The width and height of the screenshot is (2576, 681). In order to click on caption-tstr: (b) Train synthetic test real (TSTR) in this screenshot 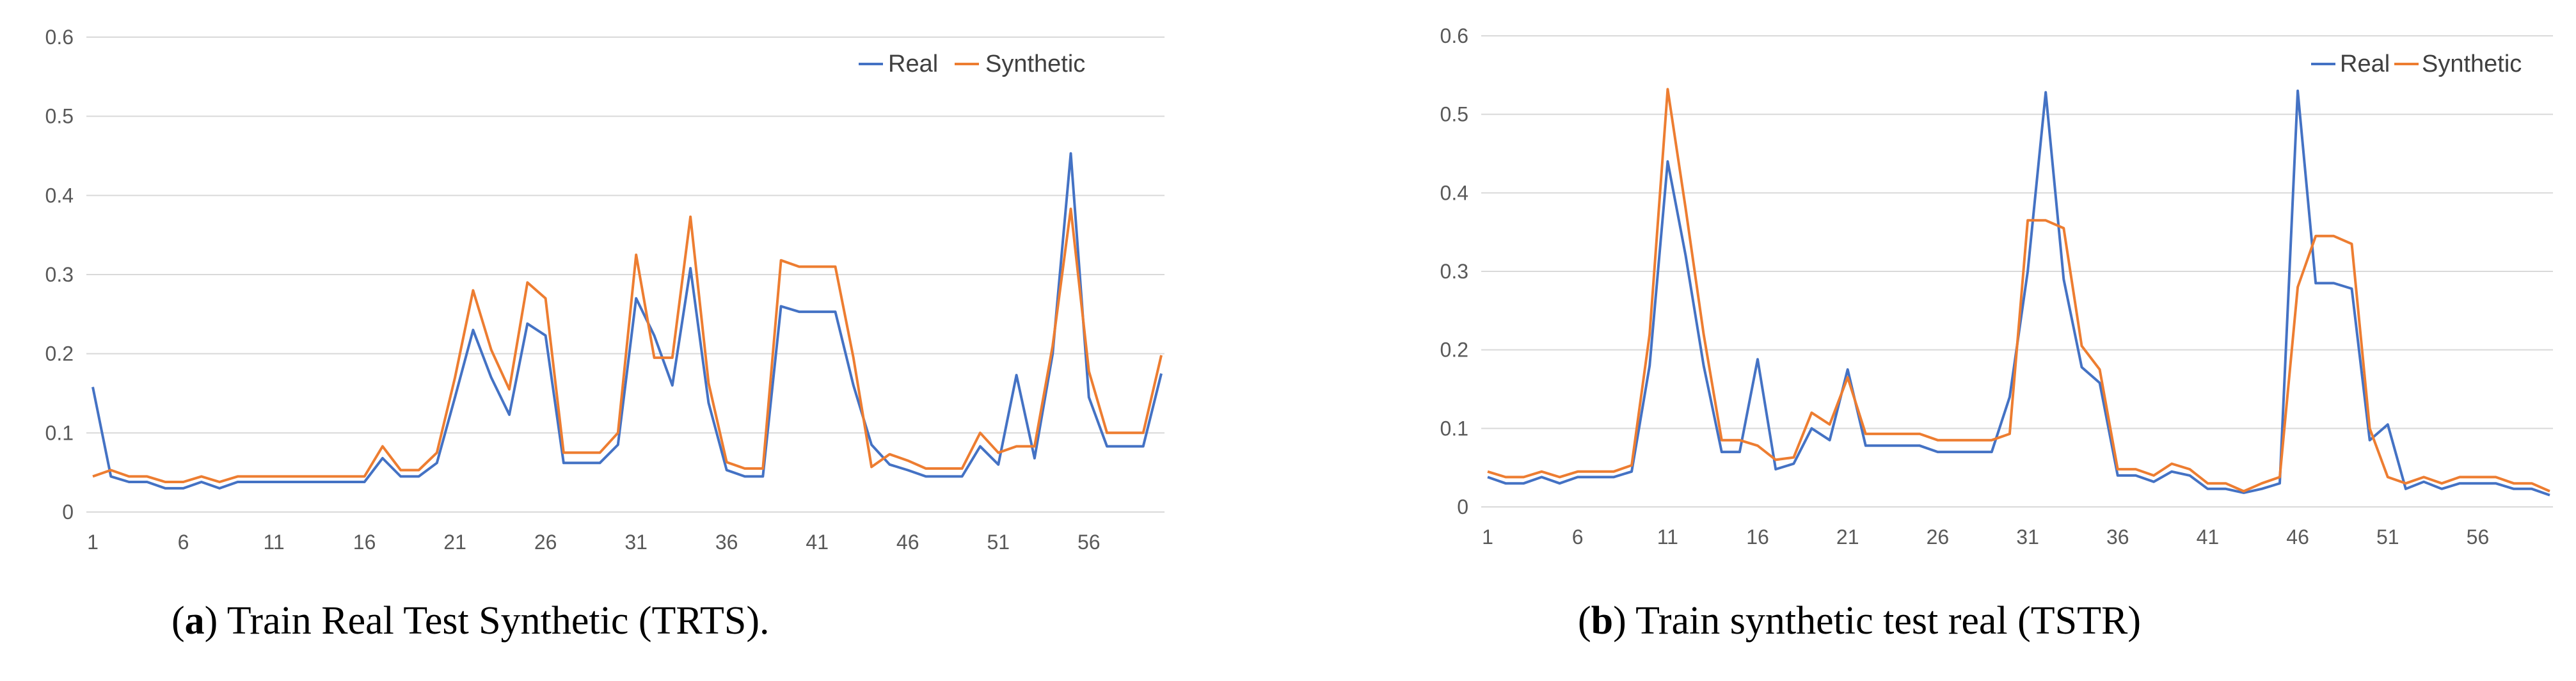, I will do `click(1860, 621)`.